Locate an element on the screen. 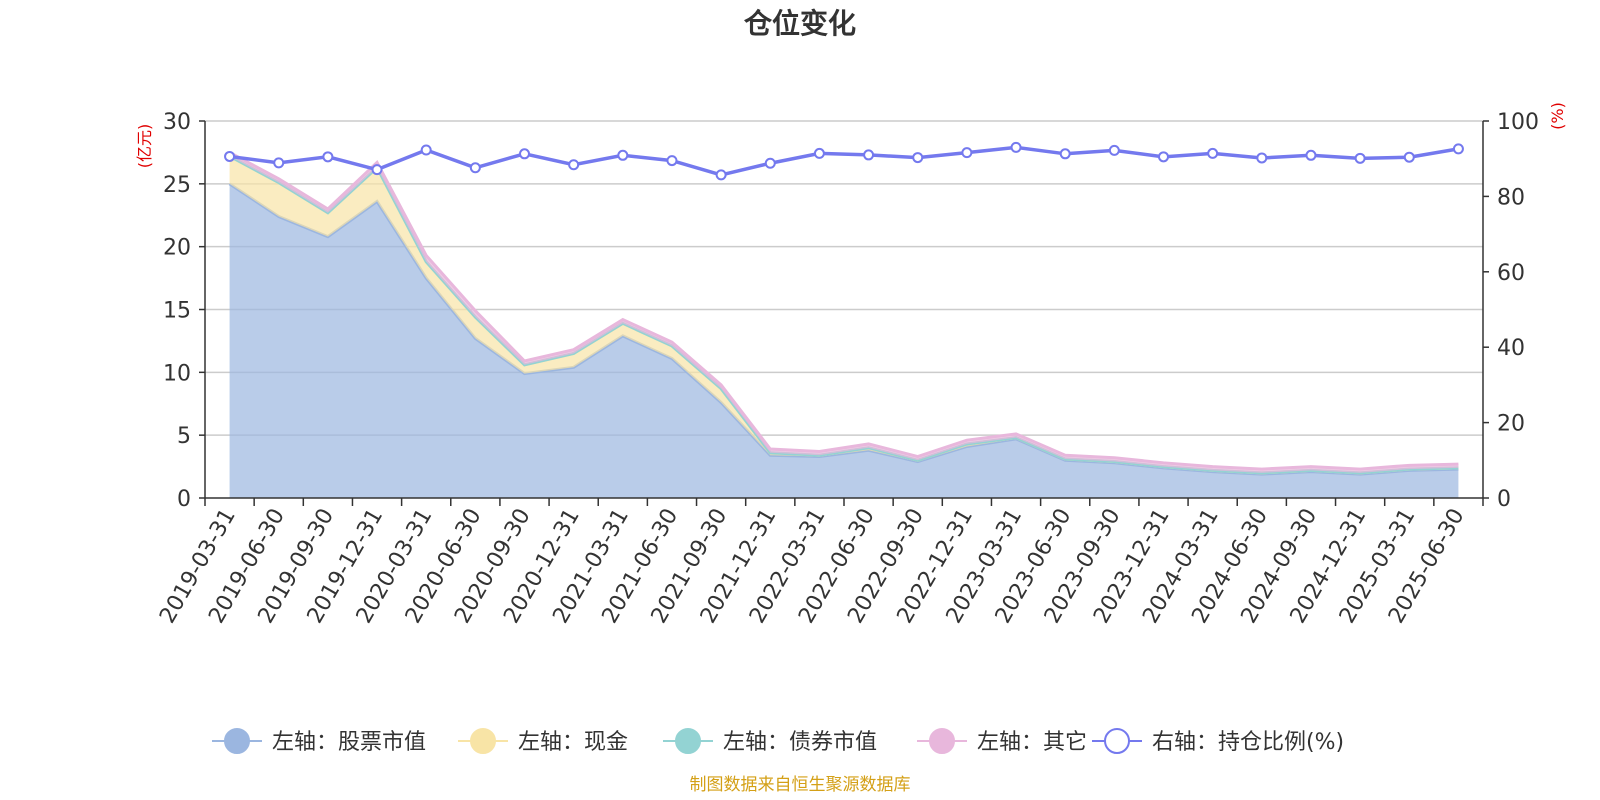  left-tick-label: 15 is located at coordinates (177, 311).